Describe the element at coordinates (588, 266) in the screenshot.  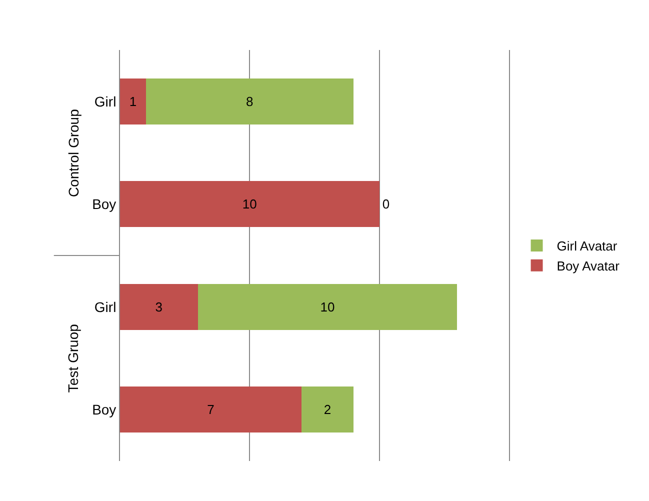
I see `legend-label: Boy Avatar` at that location.